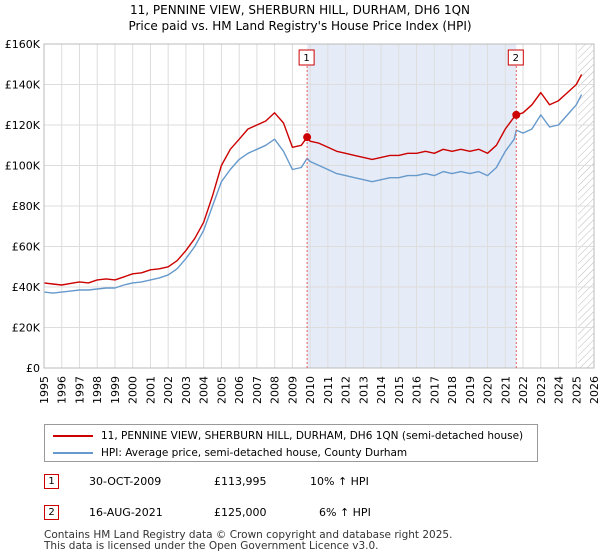 This screenshot has width=600, height=560. I want to click on x-tick-label: 1996, so click(62, 390).